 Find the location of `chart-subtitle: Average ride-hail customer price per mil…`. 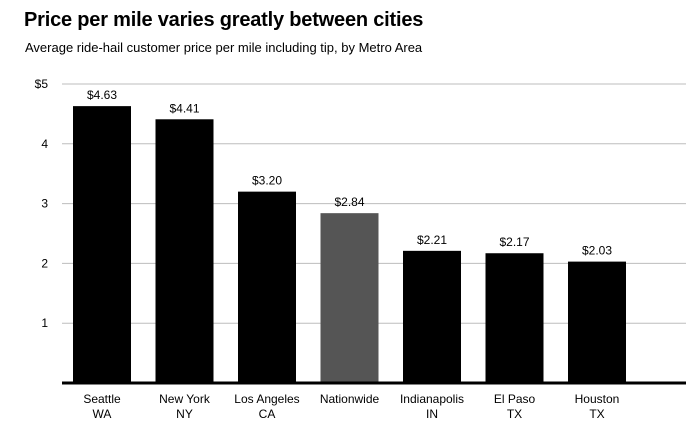

chart-subtitle: Average ride-hail customer price per mil… is located at coordinates (224, 47).